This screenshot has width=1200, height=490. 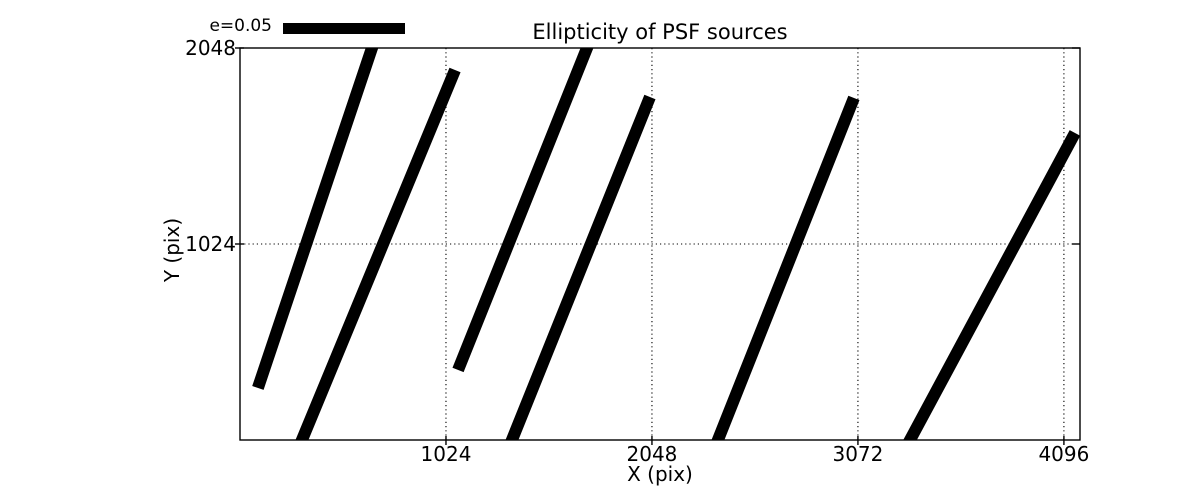 What do you see at coordinates (660, 32) in the screenshot?
I see `chart-title: Ellipticity of PSF sources` at bounding box center [660, 32].